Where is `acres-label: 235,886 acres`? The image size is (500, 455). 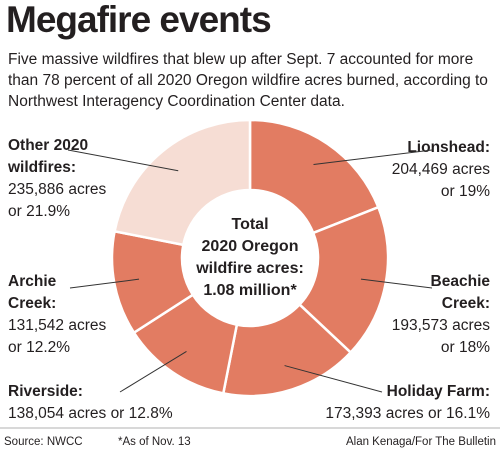
acres-label: 235,886 acres is located at coordinates (57, 189).